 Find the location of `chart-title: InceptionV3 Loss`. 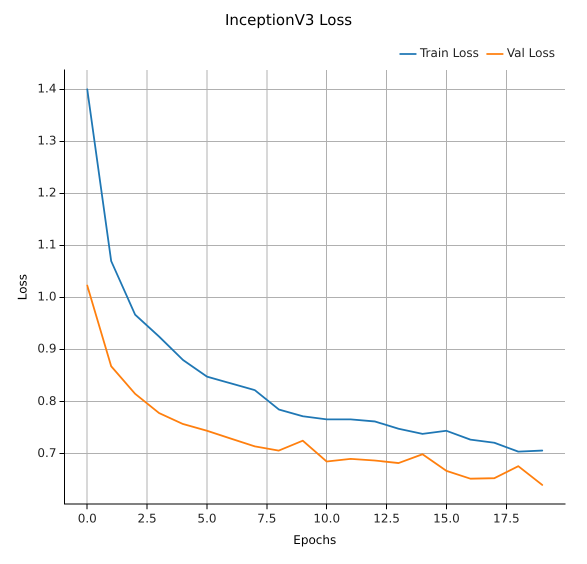

chart-title: InceptionV3 Loss is located at coordinates (288, 19).